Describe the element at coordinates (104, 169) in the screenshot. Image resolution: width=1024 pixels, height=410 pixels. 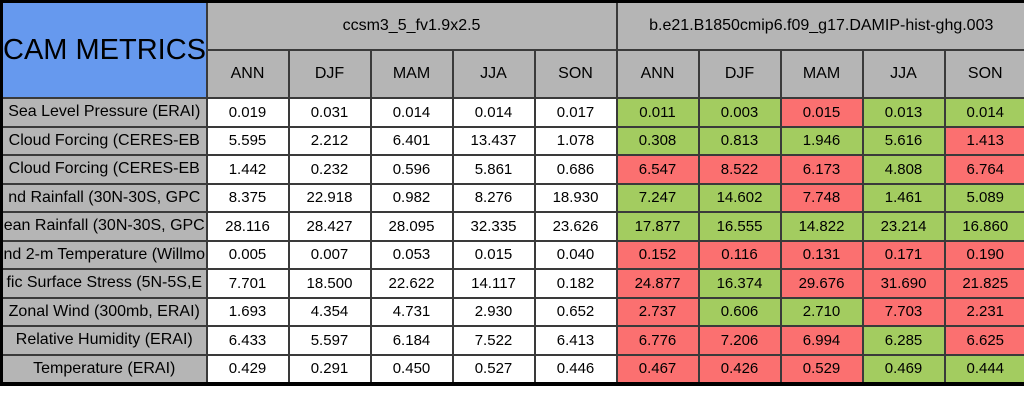
I see `row-label: Cloud Forcing (CERES-EB` at that location.